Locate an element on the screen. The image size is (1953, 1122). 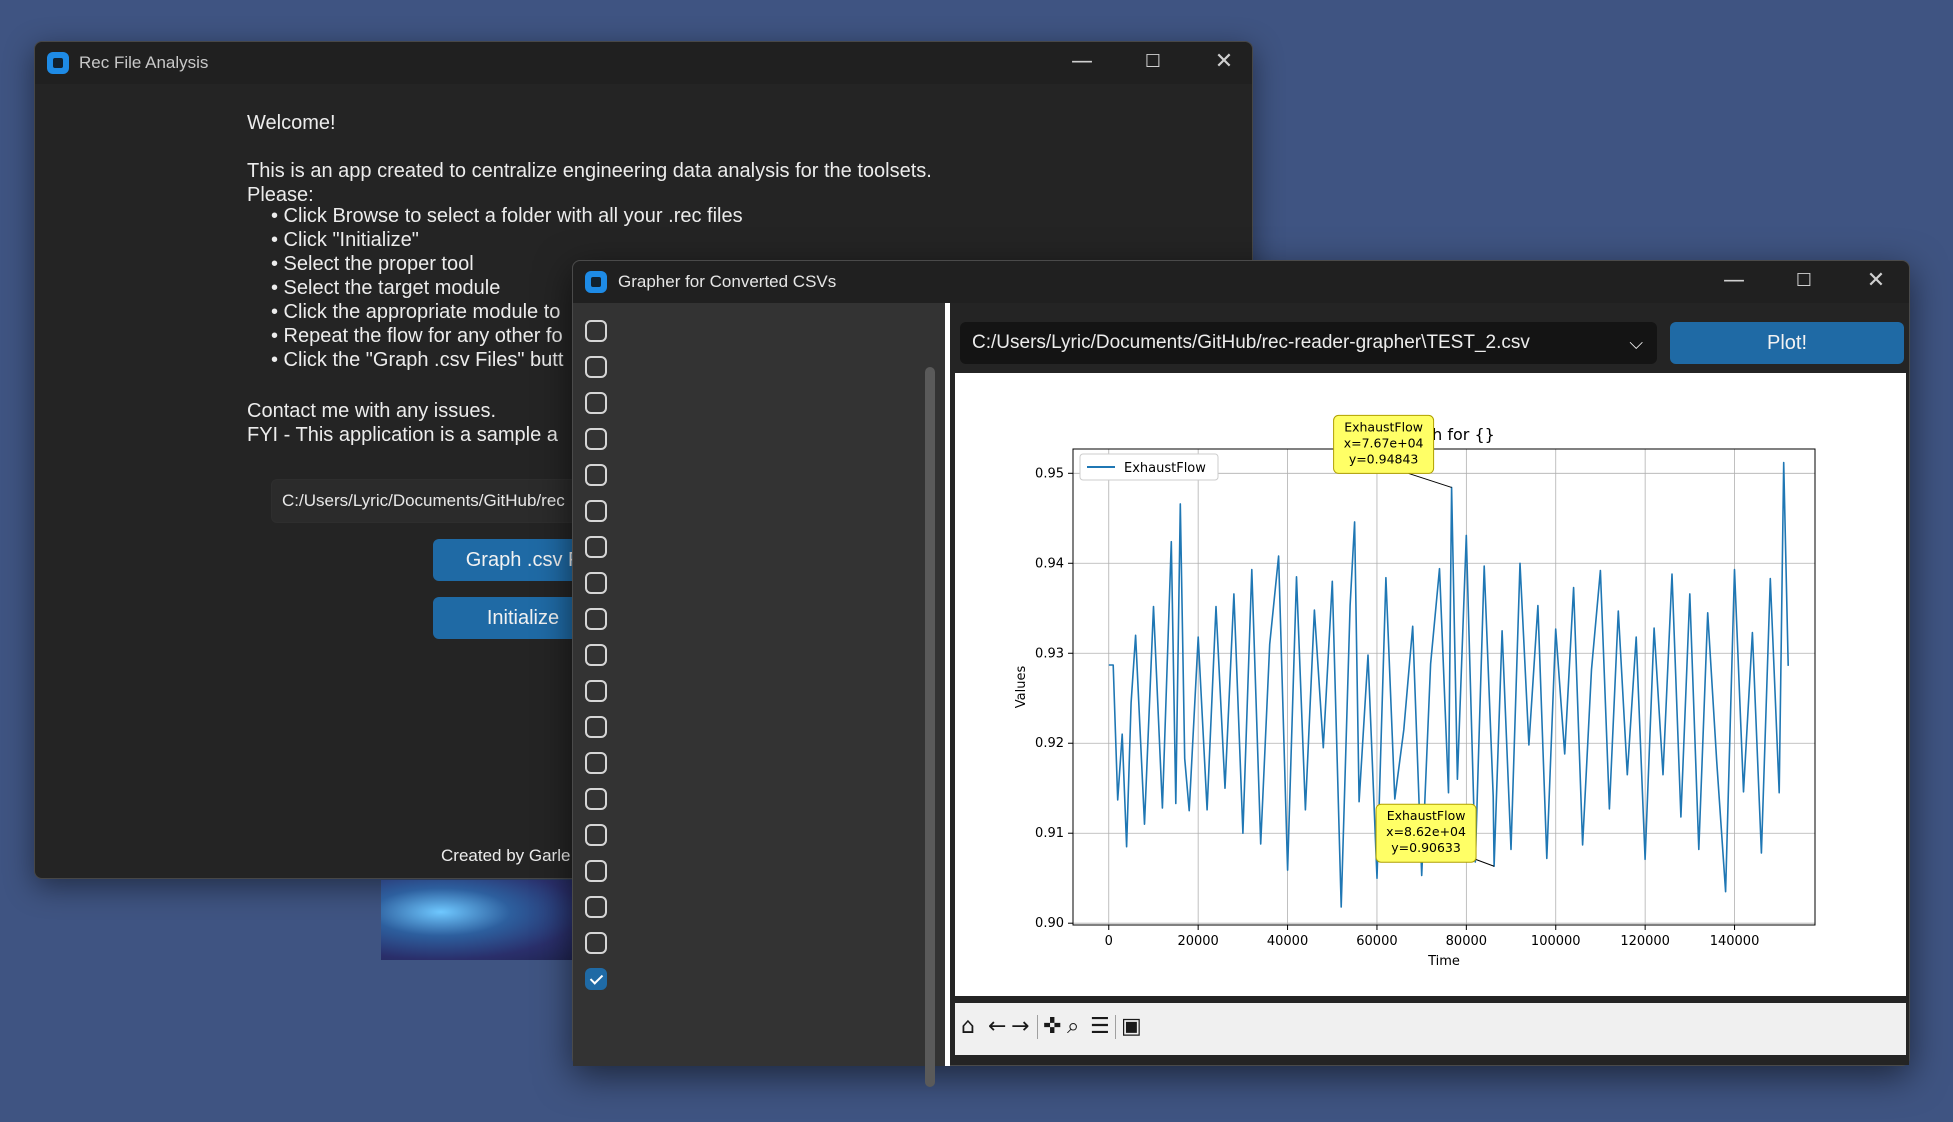
y-tick-label: 0.94 is located at coordinates (1049, 563).